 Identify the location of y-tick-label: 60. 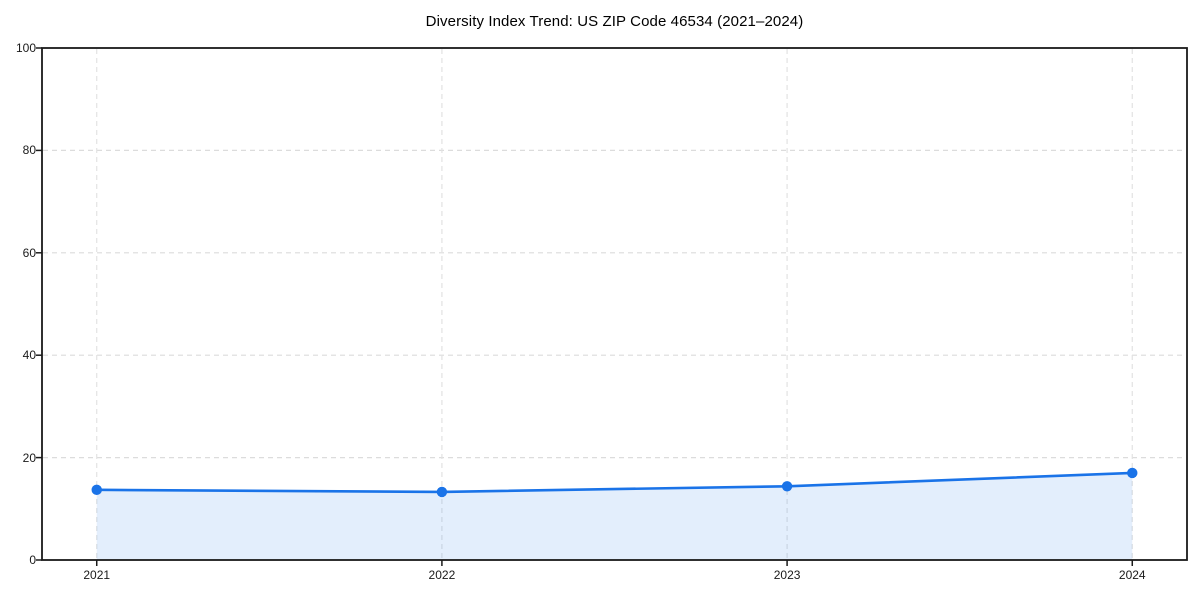
(29, 252).